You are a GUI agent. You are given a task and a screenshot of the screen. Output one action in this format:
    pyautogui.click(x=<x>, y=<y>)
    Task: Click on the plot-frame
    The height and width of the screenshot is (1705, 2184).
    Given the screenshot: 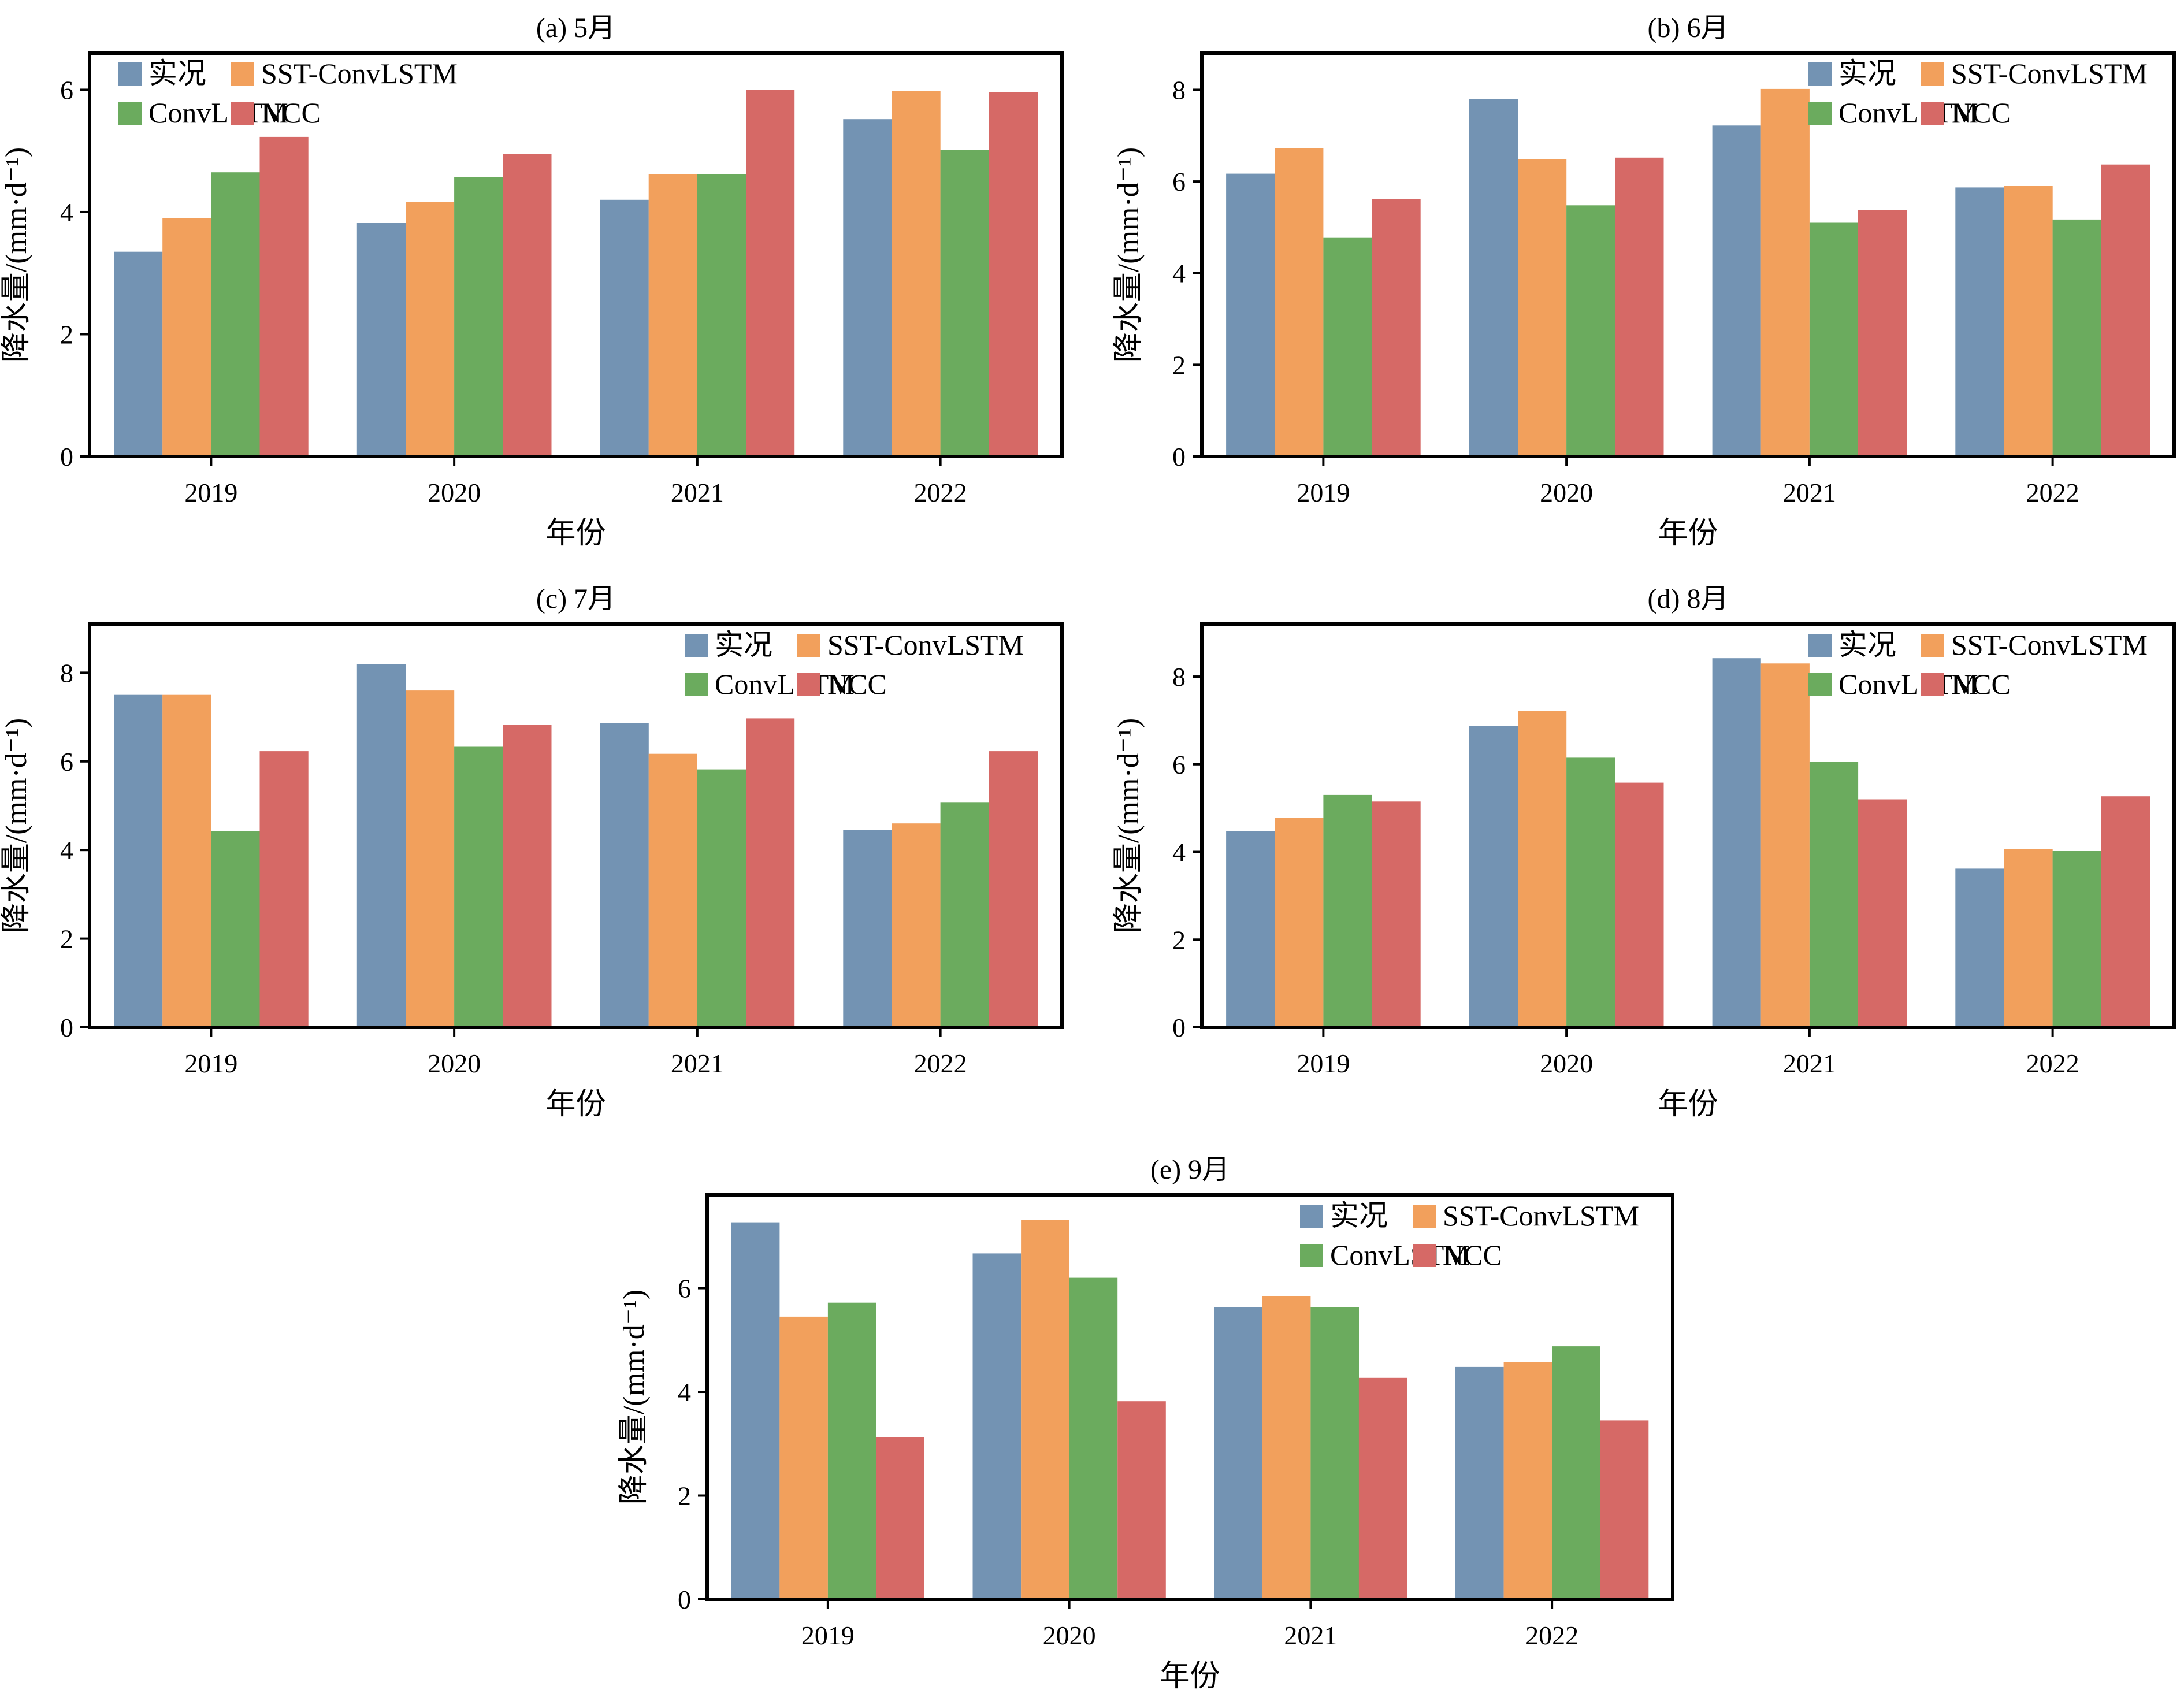 What is the action you would take?
    pyautogui.click(x=576, y=254)
    